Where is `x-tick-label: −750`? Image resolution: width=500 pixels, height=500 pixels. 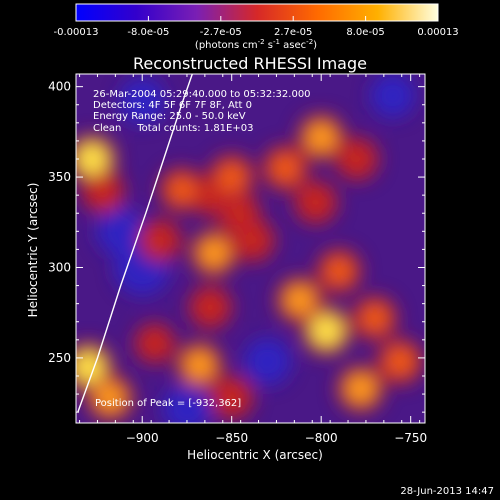 x-tick-label: −750 is located at coordinates (410, 438).